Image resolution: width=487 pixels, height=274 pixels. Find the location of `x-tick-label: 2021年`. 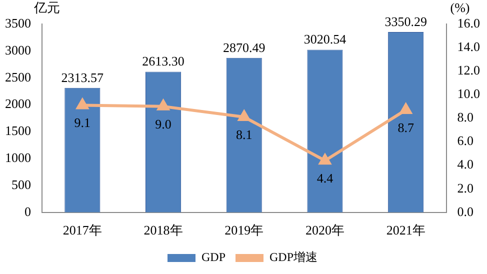

x-tick-label: 2021年 is located at coordinates (406, 230).